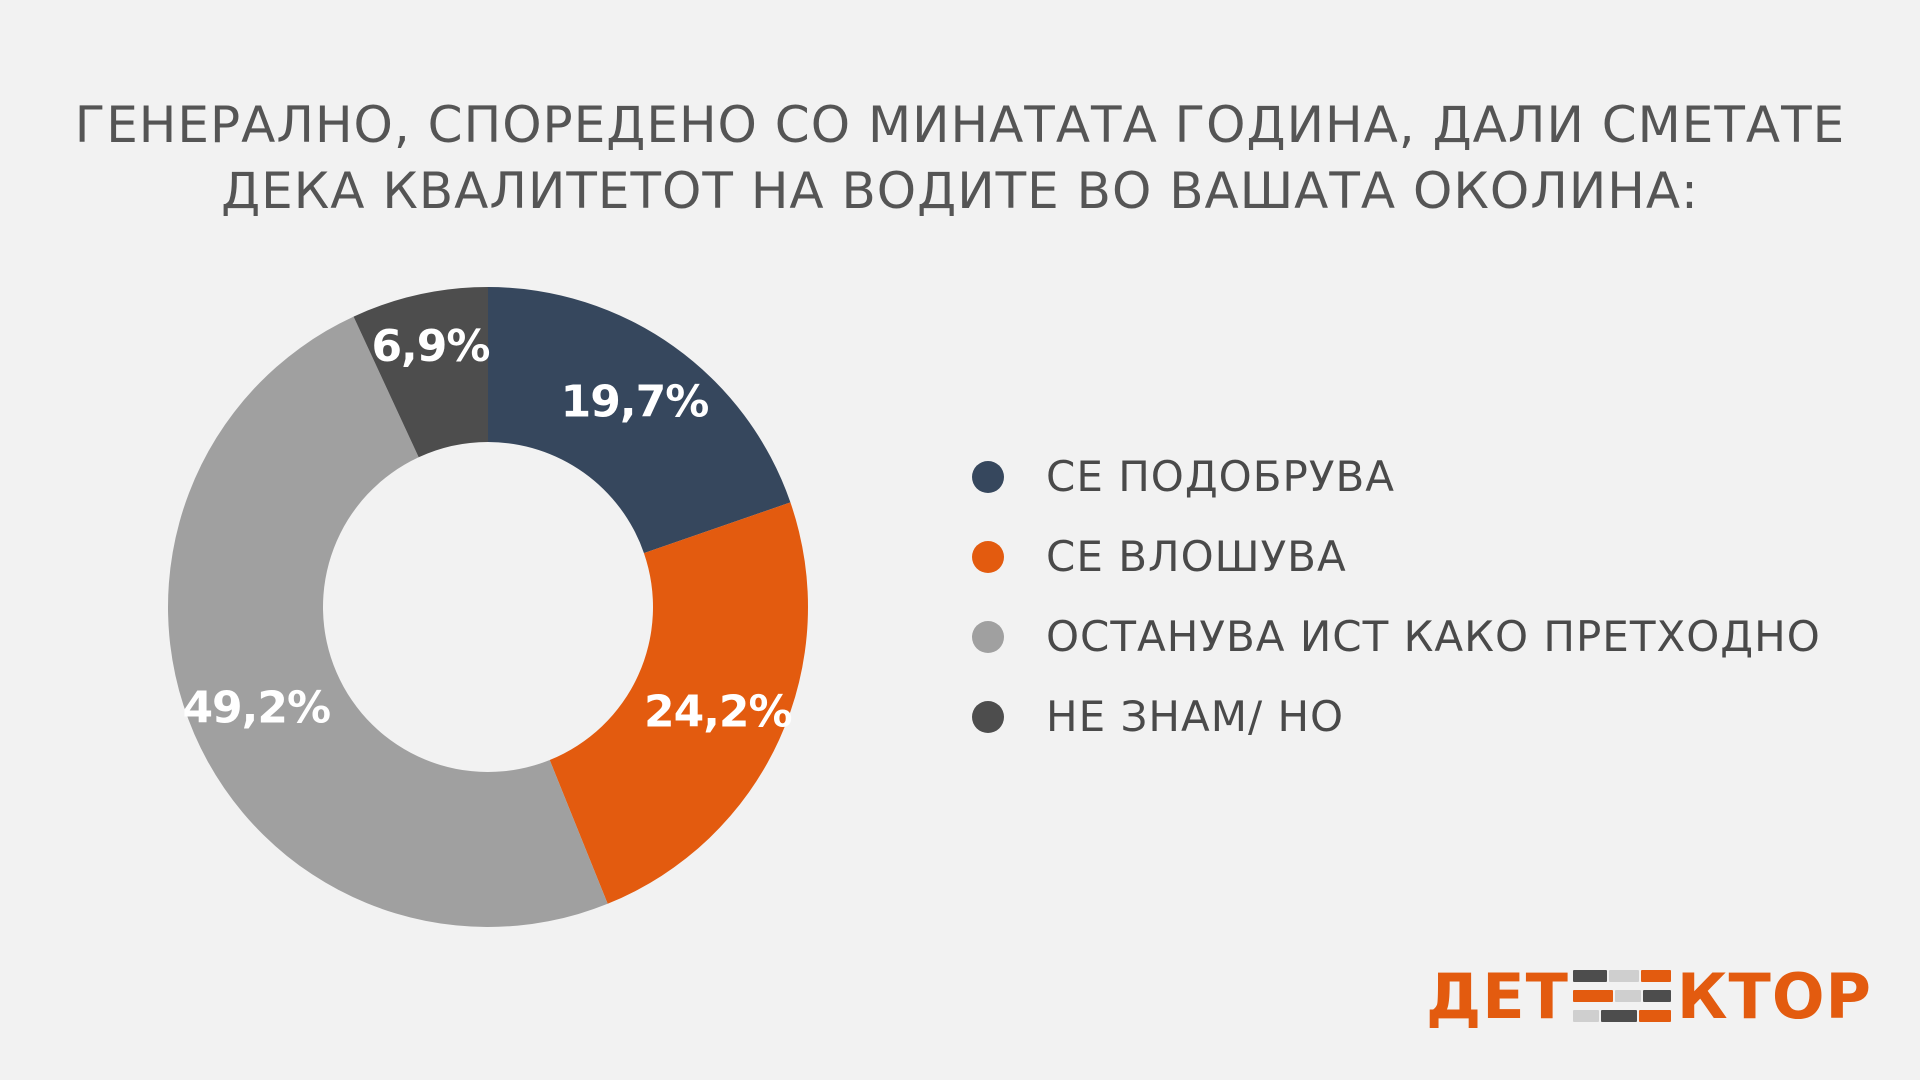 Image resolution: width=1920 pixels, height=1080 pixels. What do you see at coordinates (1433, 636) in the screenshot?
I see `legend-label-same: ОСТАНУВА ИСТ КАКО ПРЕТХОДНО` at bounding box center [1433, 636].